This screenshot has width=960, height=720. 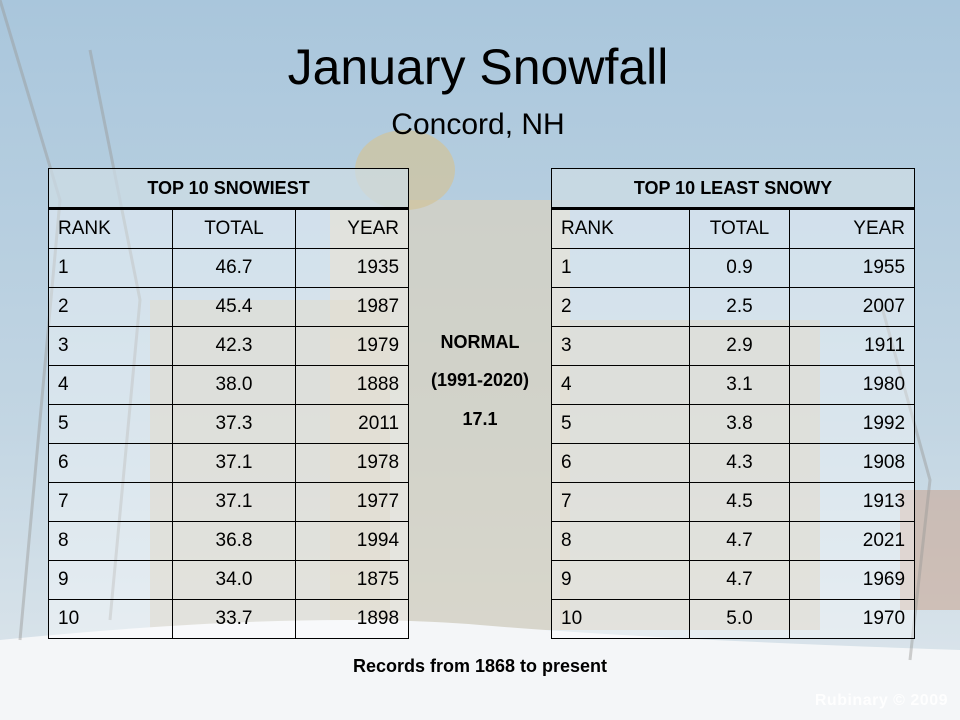 I want to click on table-row: 7 4.5 1913, so click(x=733, y=502).